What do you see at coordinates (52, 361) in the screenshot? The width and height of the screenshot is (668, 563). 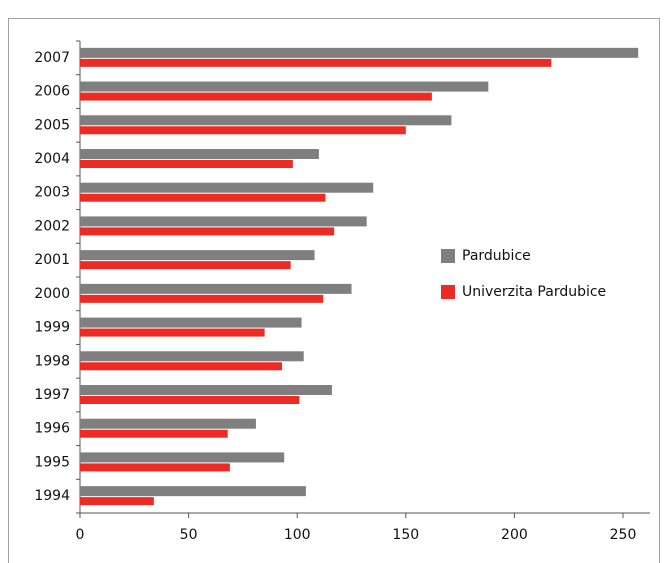 I see `y-tick-label: 1998` at bounding box center [52, 361].